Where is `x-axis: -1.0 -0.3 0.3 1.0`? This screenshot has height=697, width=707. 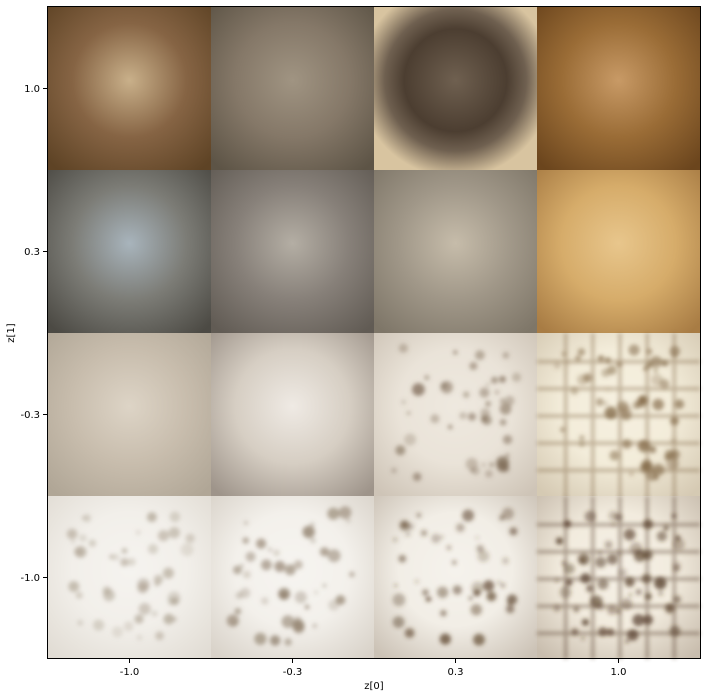
x-axis: -1.0 -0.3 0.3 1.0 is located at coordinates (373, 668).